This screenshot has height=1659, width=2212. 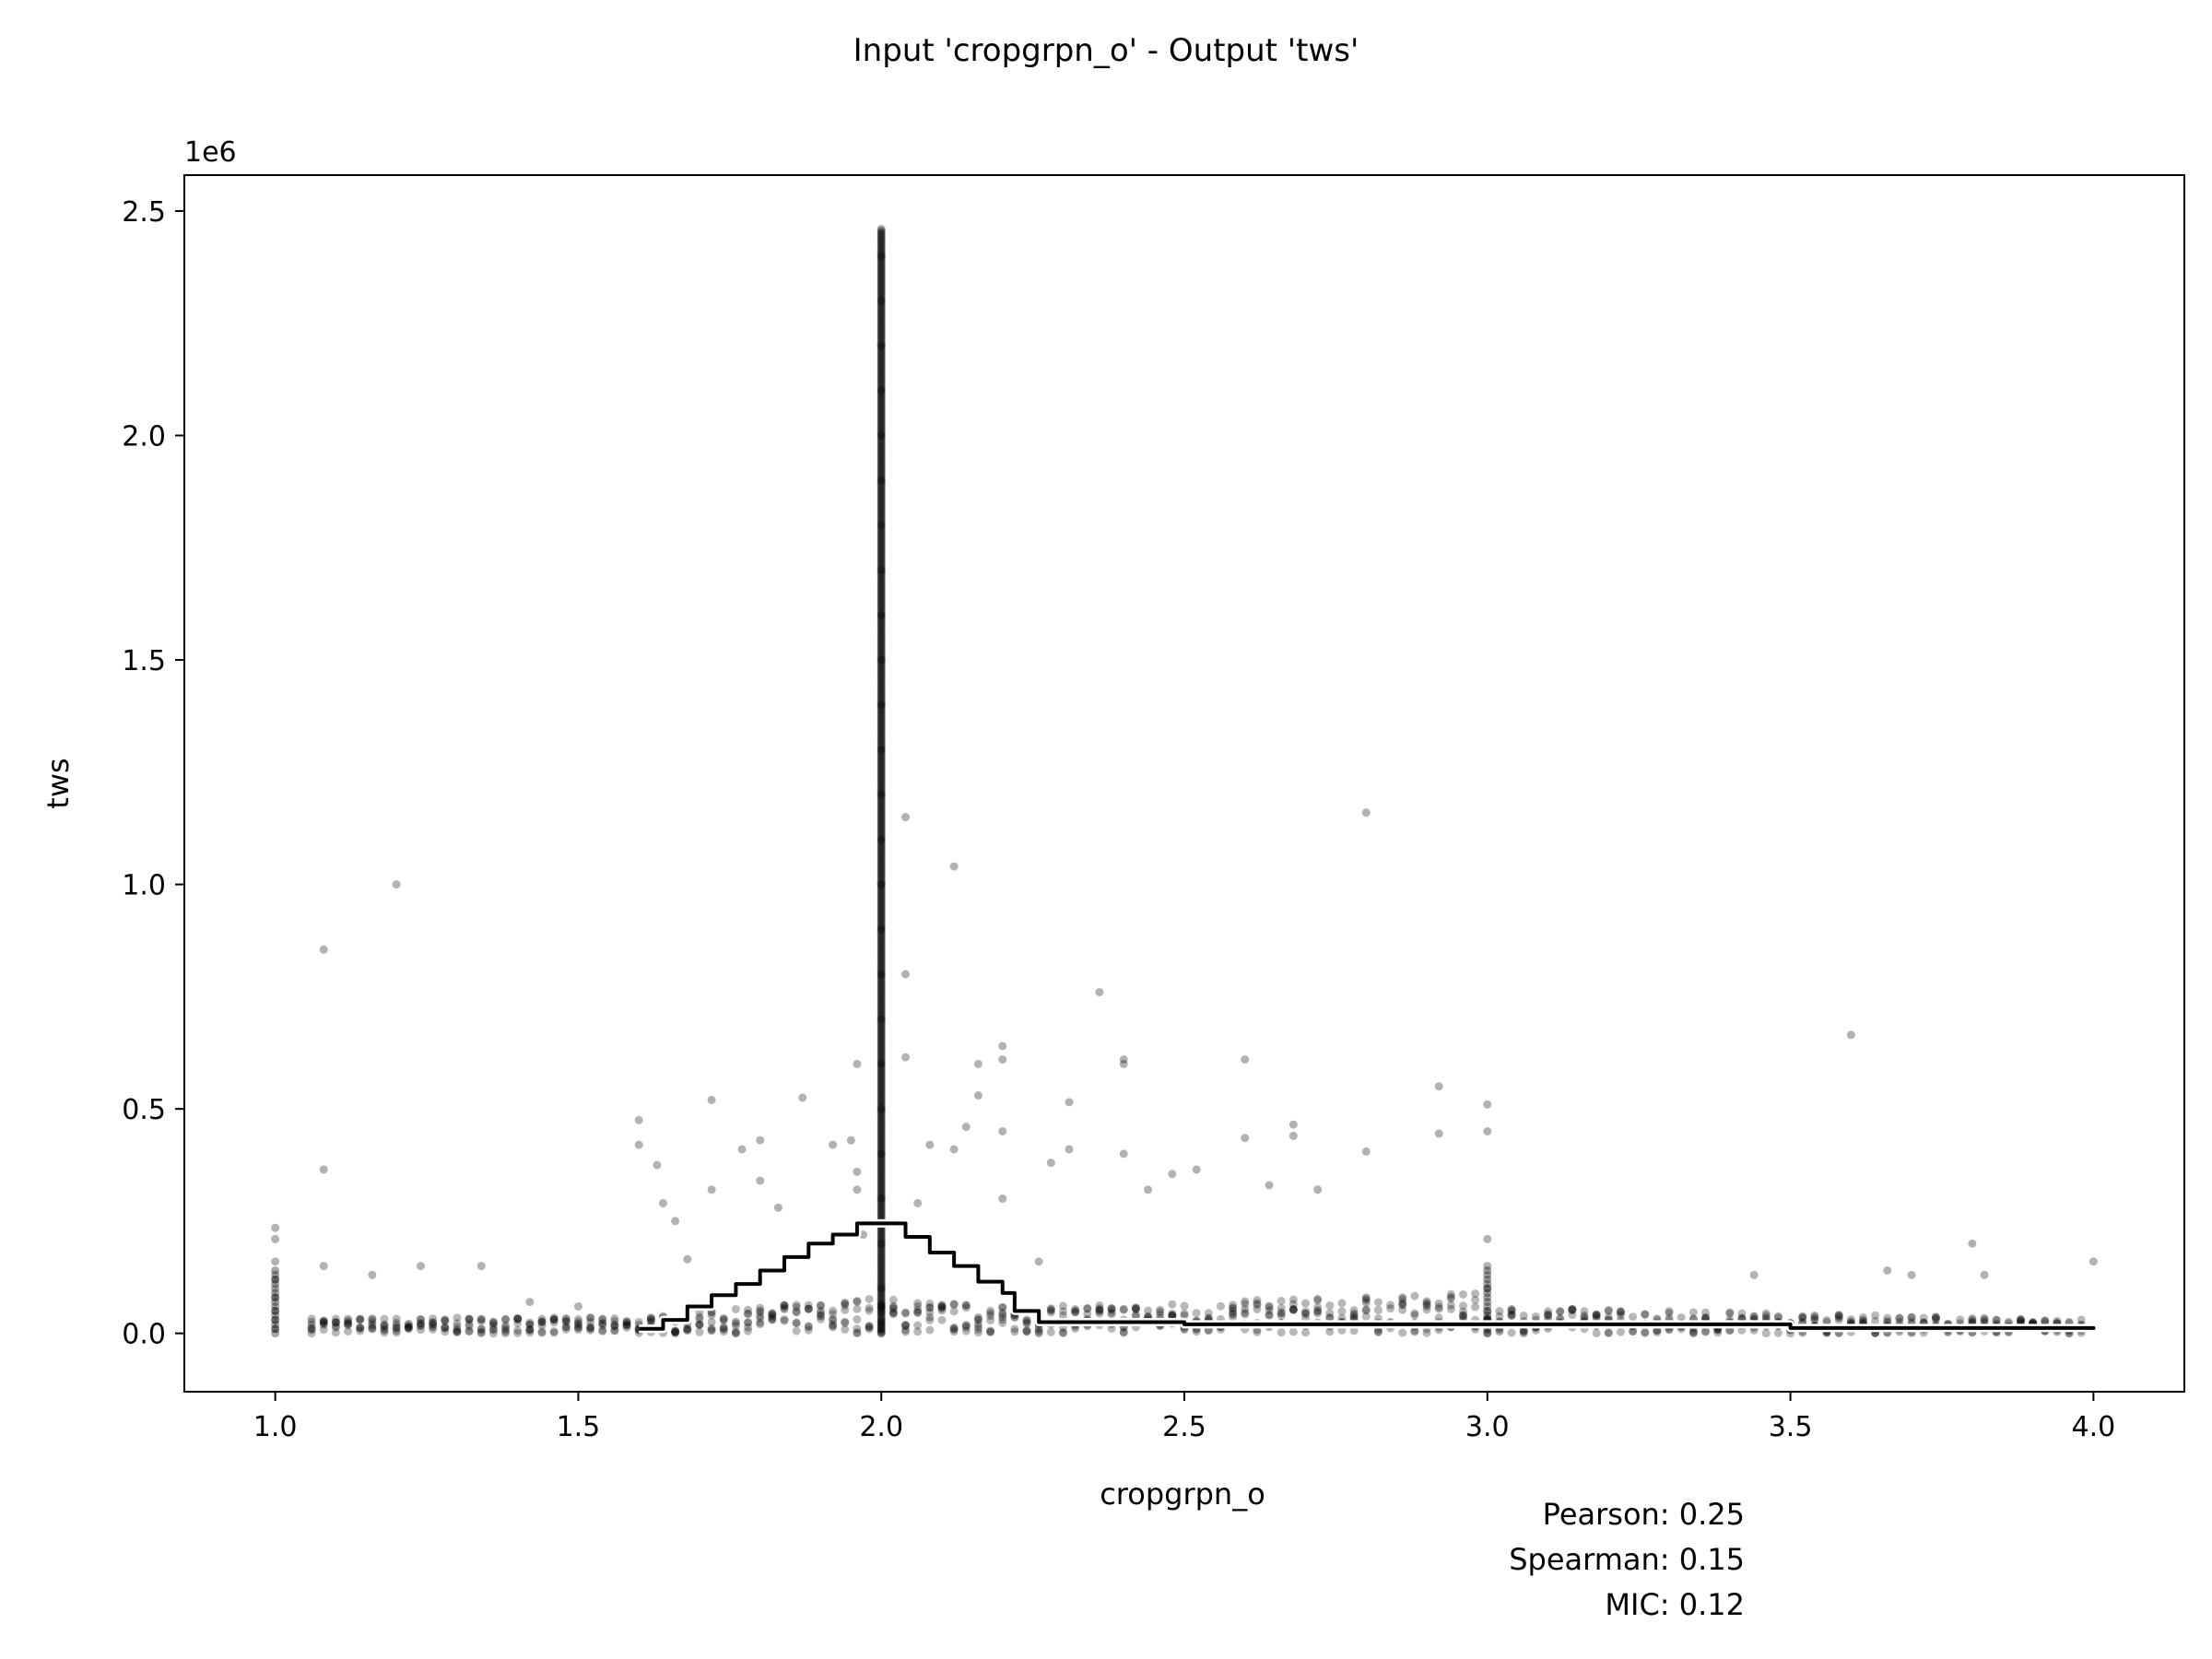 I want to click on chart-title: Input 'cropgrpn_o' - Output 'tws', so click(x=1106, y=50).